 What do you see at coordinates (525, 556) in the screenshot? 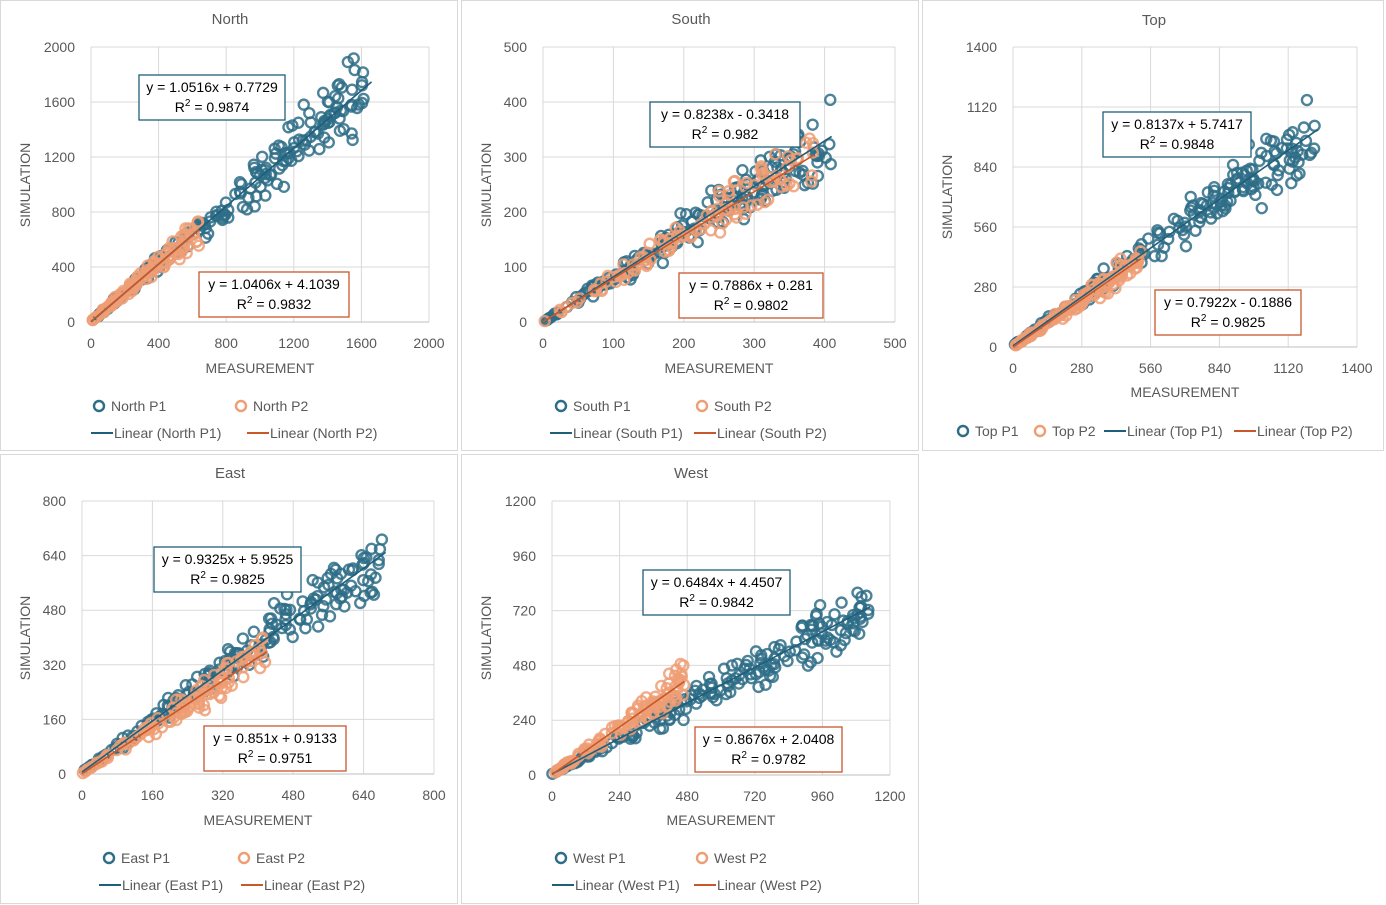
I see `y-tick-label: 960` at bounding box center [525, 556].